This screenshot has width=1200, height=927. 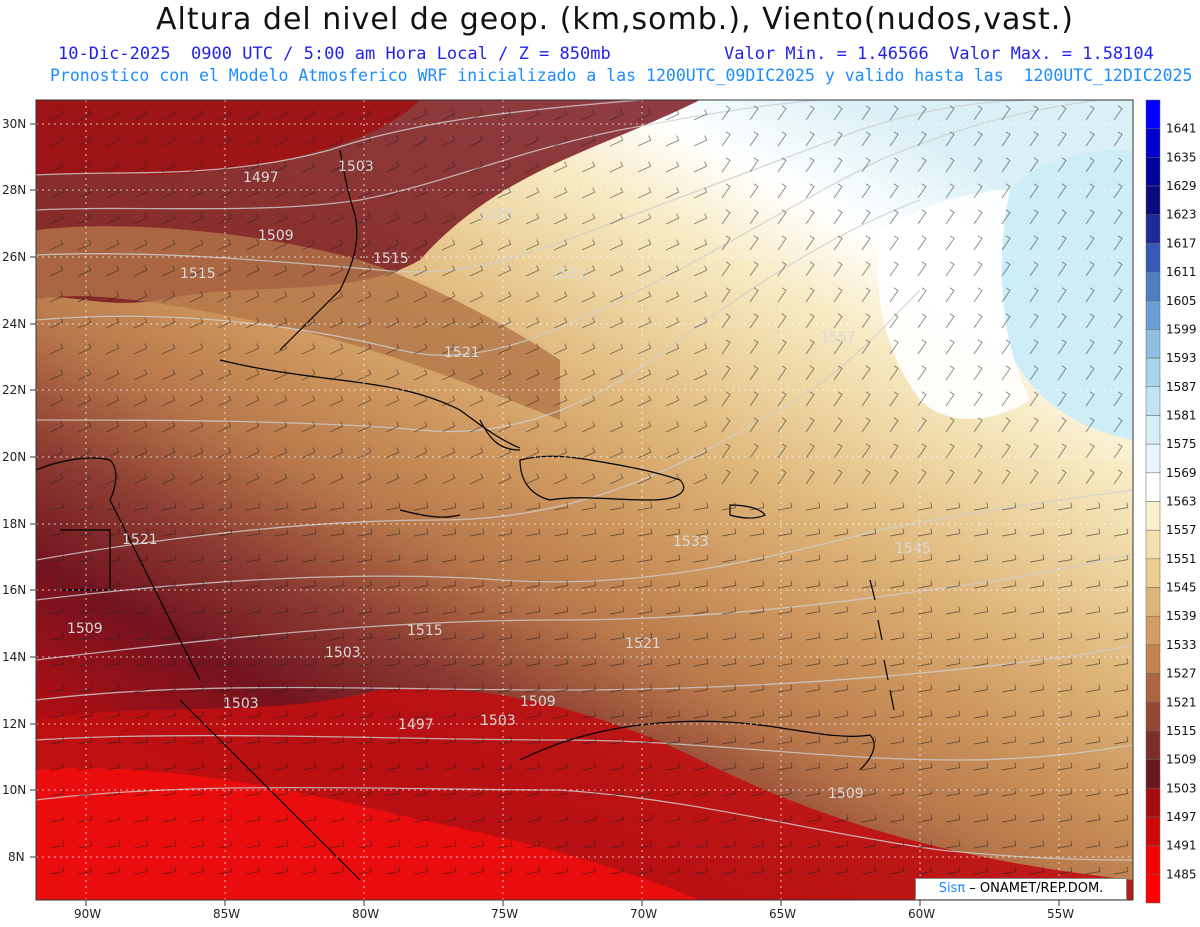 What do you see at coordinates (318, 250) in the screenshot?
I see `florida-coast` at bounding box center [318, 250].